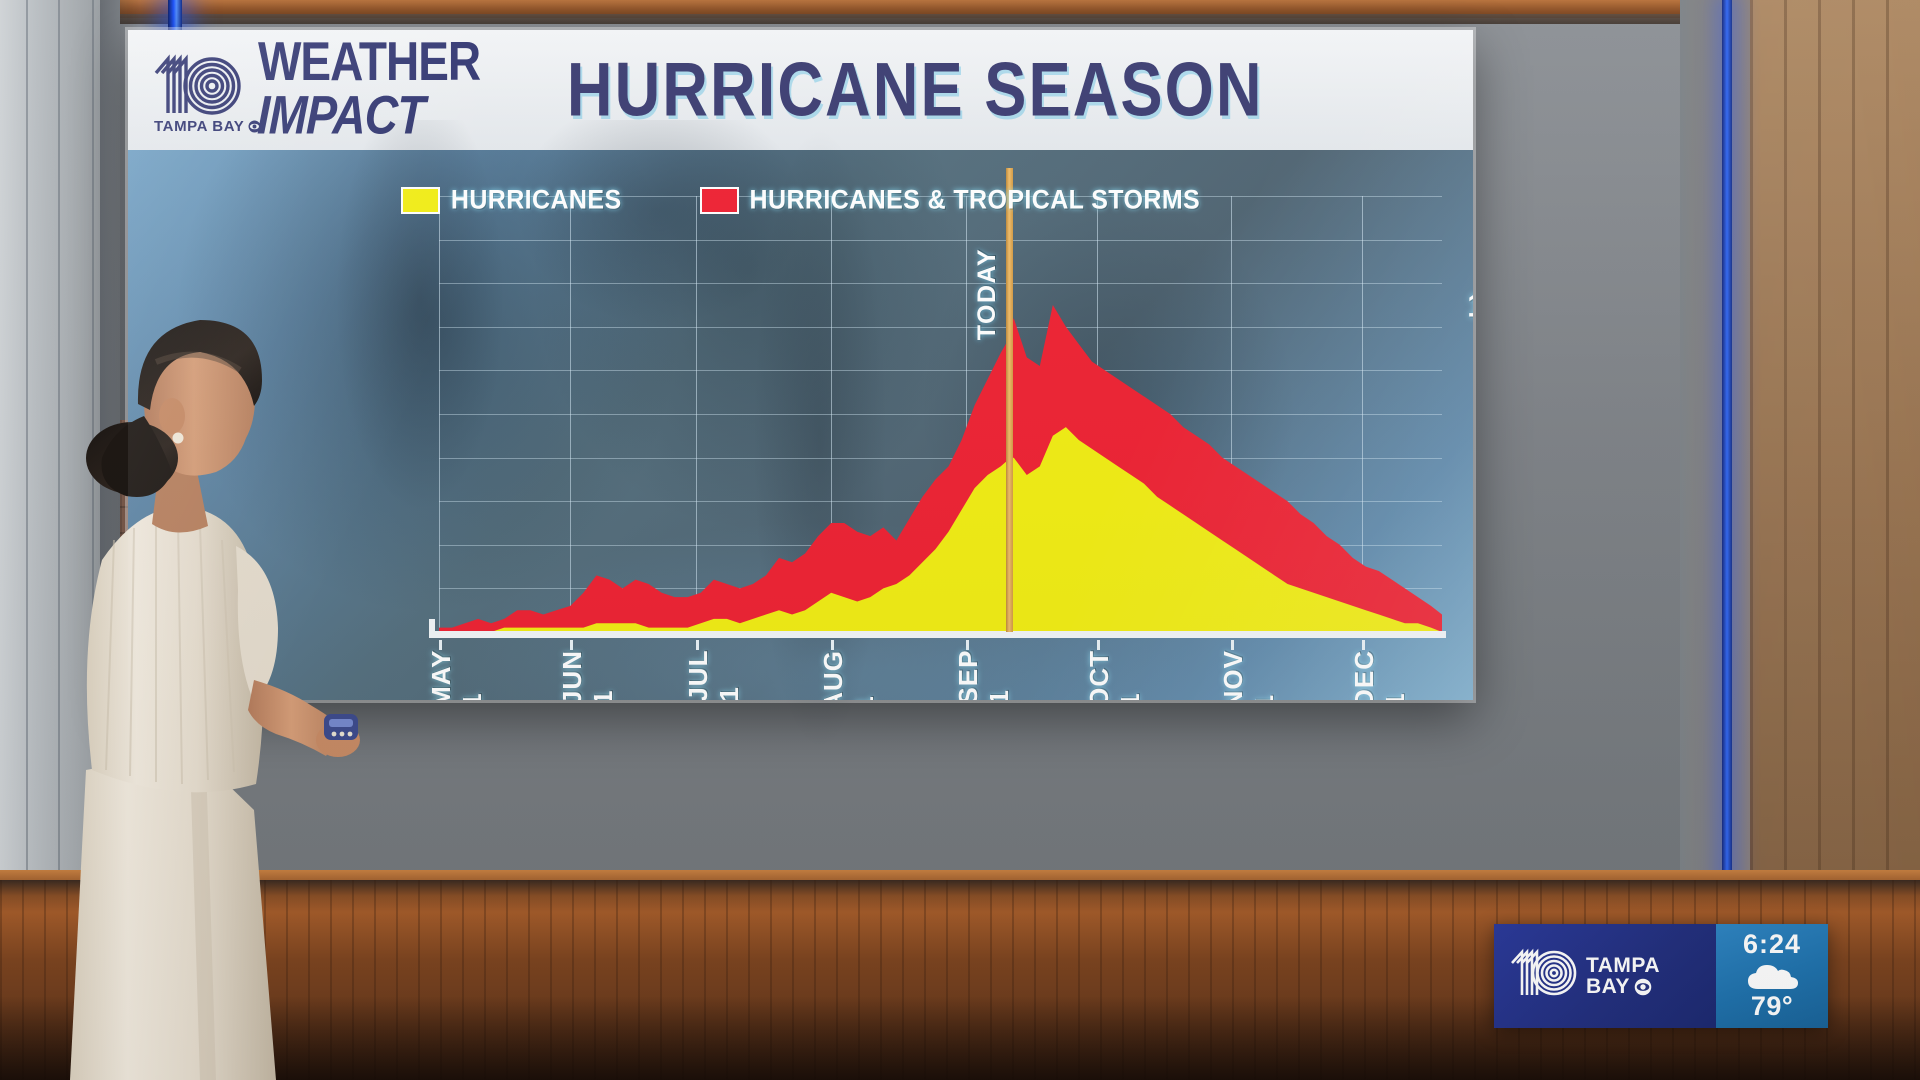  What do you see at coordinates (1009, 400) in the screenshot?
I see `today-marker-line` at bounding box center [1009, 400].